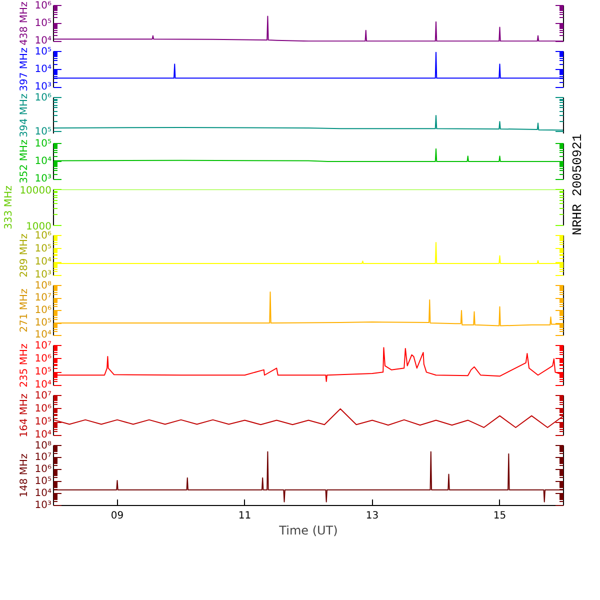  What do you see at coordinates (24, 310) in the screenshot?
I see `y-axis-title: 271 MHz` at bounding box center [24, 310].